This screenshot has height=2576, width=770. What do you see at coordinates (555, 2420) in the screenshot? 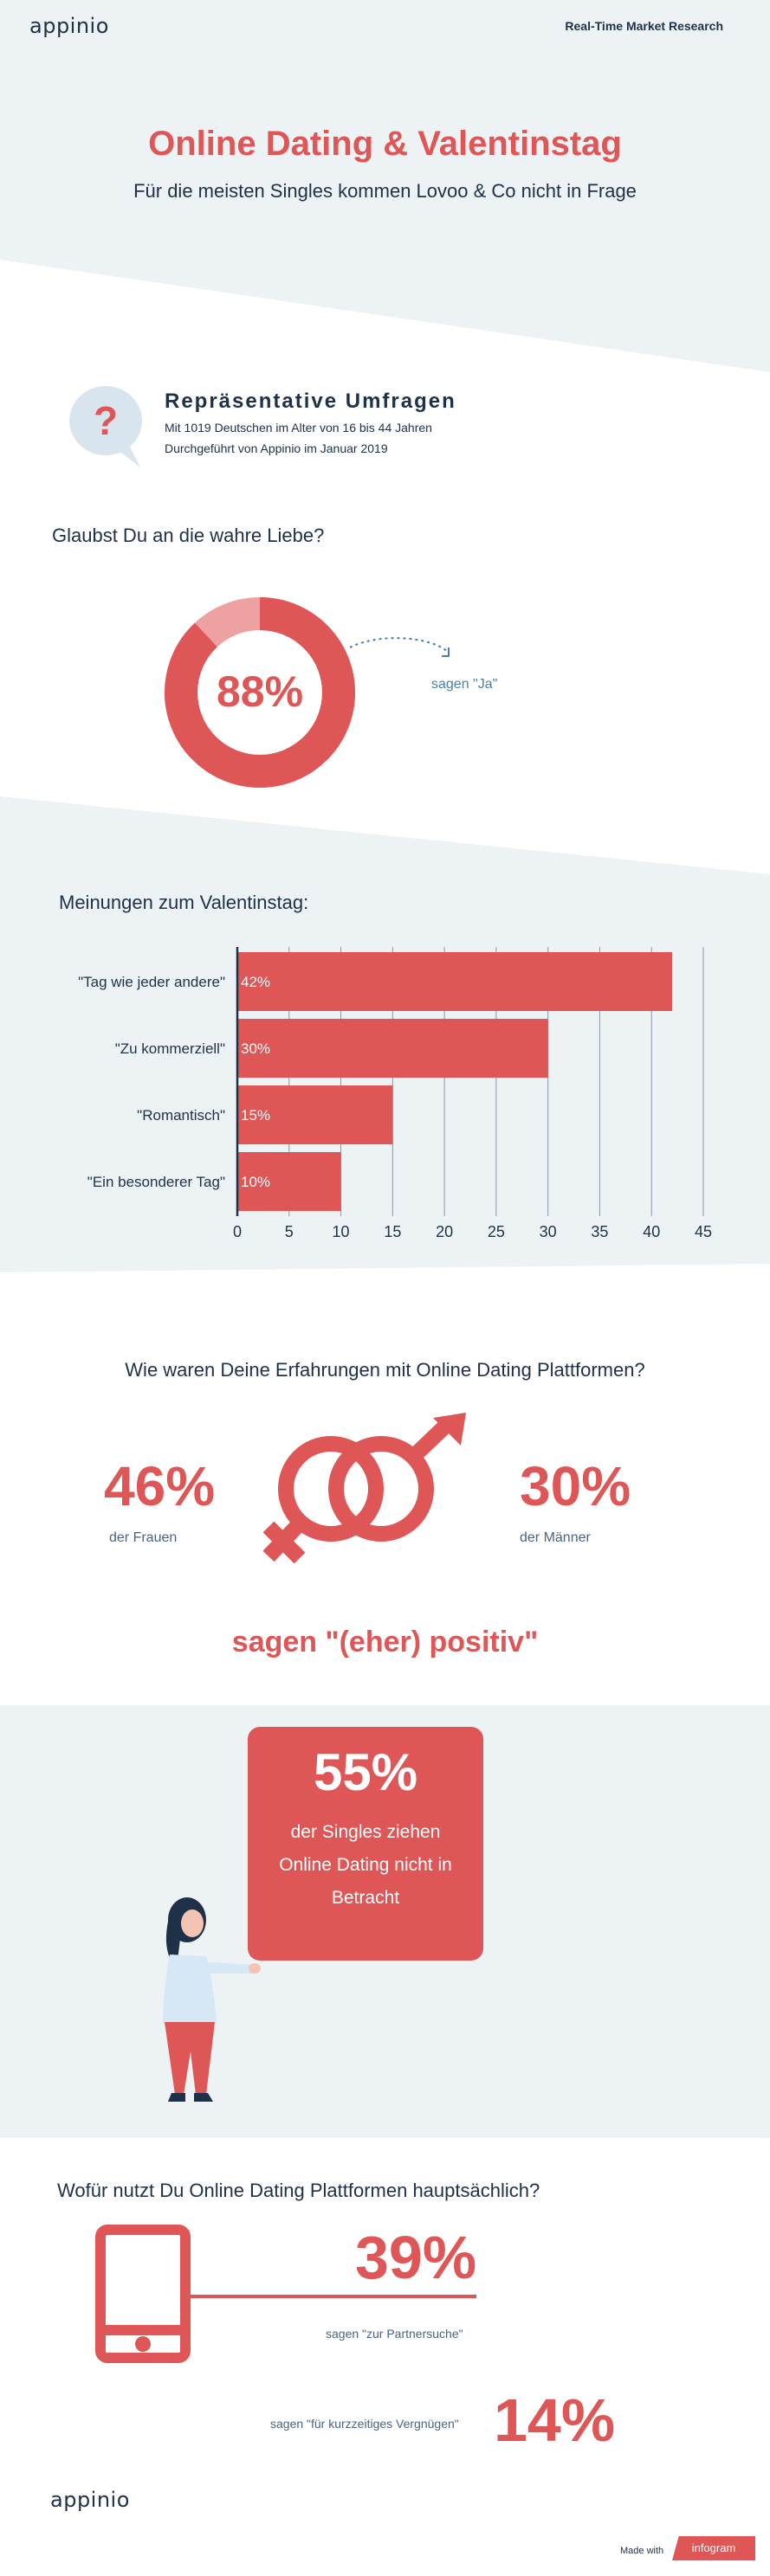
I see `fun-percent: 14%` at bounding box center [555, 2420].